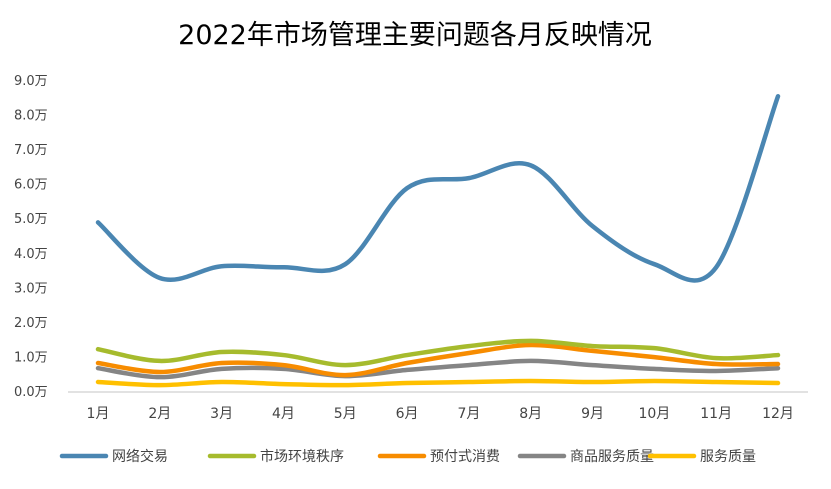 This screenshot has width=831, height=489. I want to click on legend-label: 网络交易, so click(140, 456).